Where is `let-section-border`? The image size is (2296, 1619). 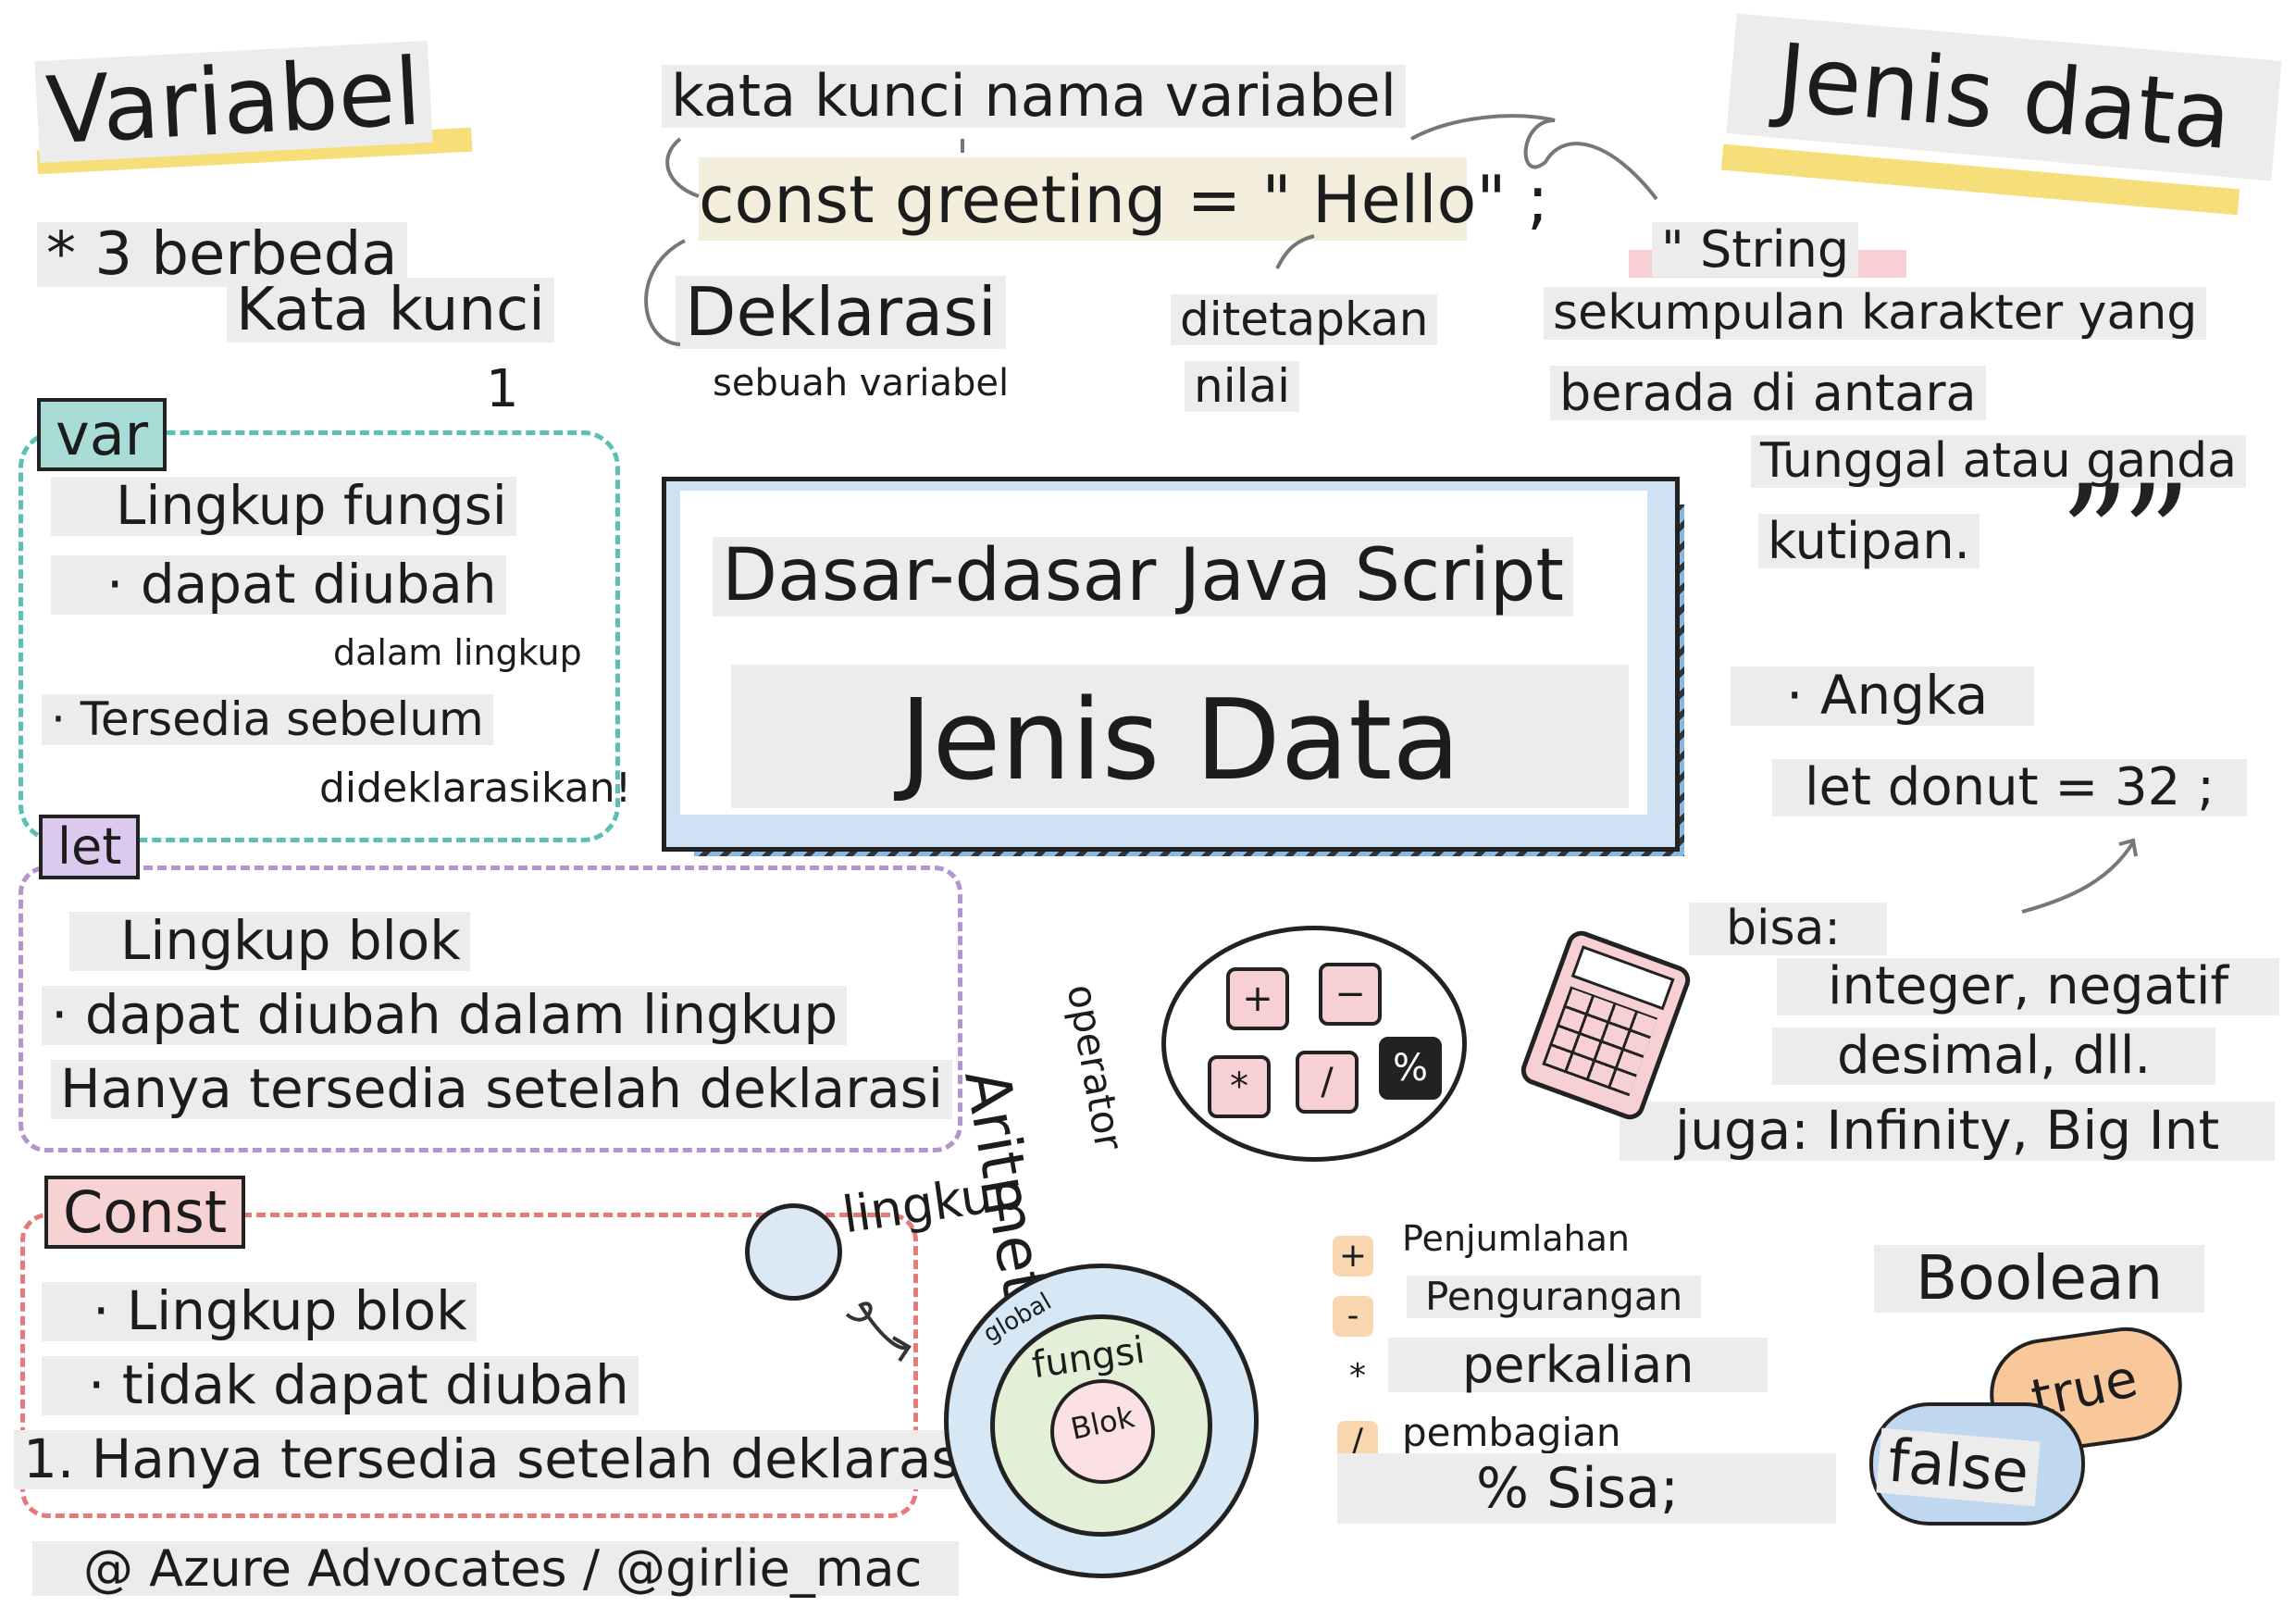 let-section-border is located at coordinates (490, 1009).